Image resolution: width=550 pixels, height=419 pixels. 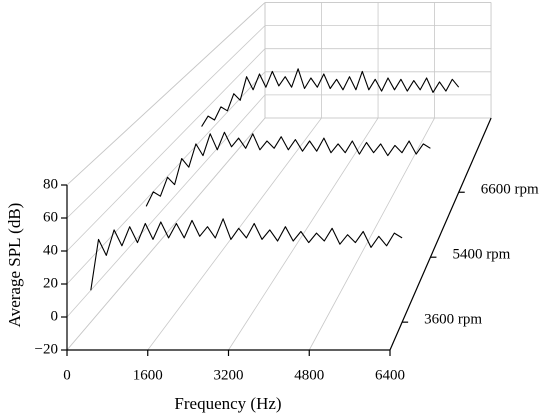 I want to click on x-tick-label: 1600, so click(x=148, y=375).